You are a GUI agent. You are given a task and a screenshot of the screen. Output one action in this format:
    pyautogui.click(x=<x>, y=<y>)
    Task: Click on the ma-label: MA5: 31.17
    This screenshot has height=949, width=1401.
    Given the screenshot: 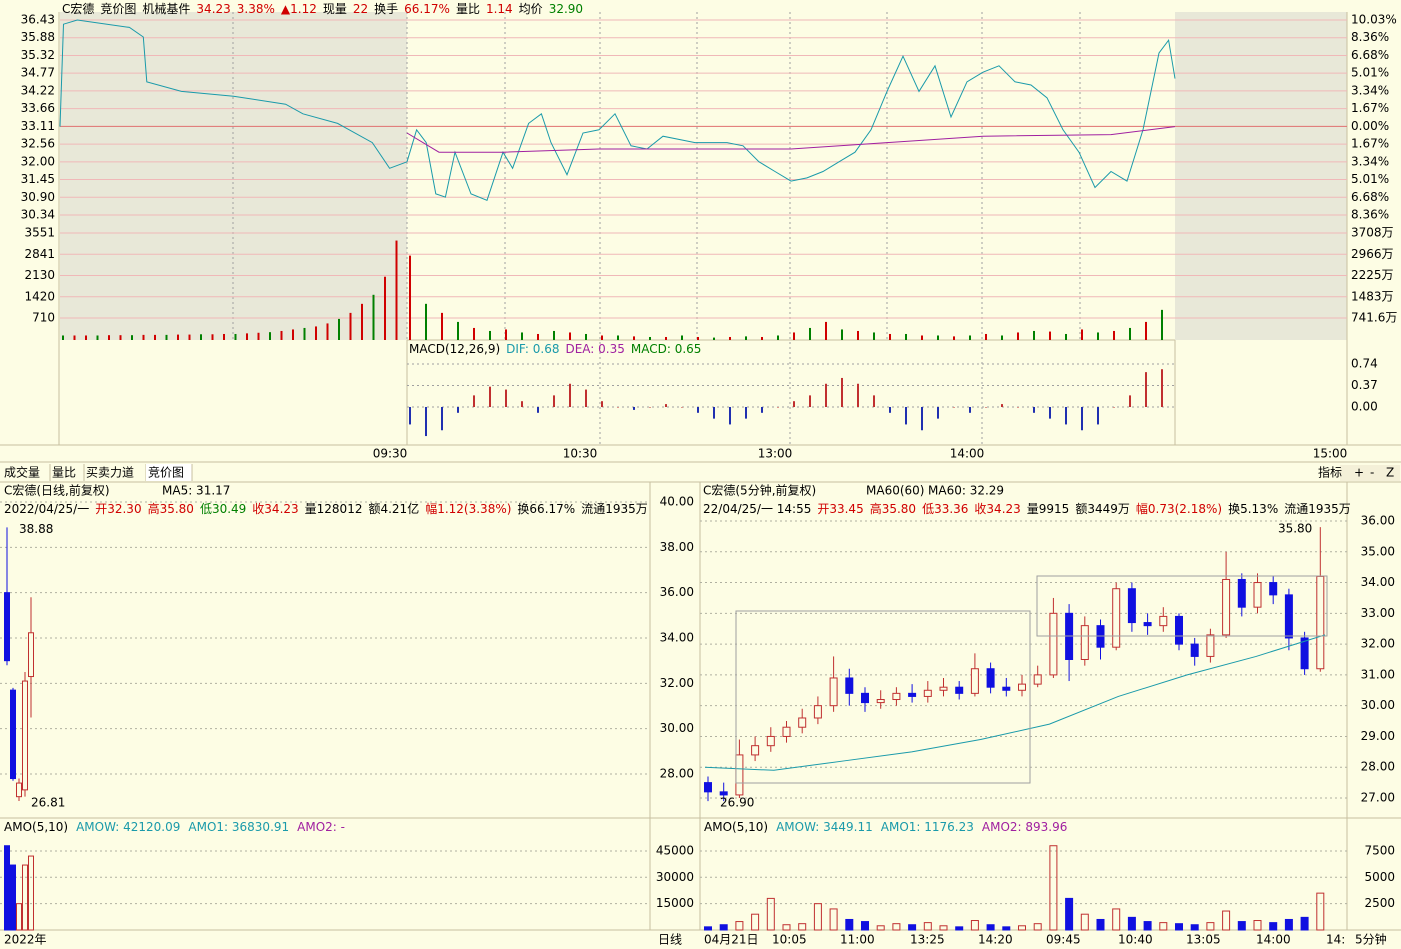 What is the action you would take?
    pyautogui.click(x=196, y=491)
    